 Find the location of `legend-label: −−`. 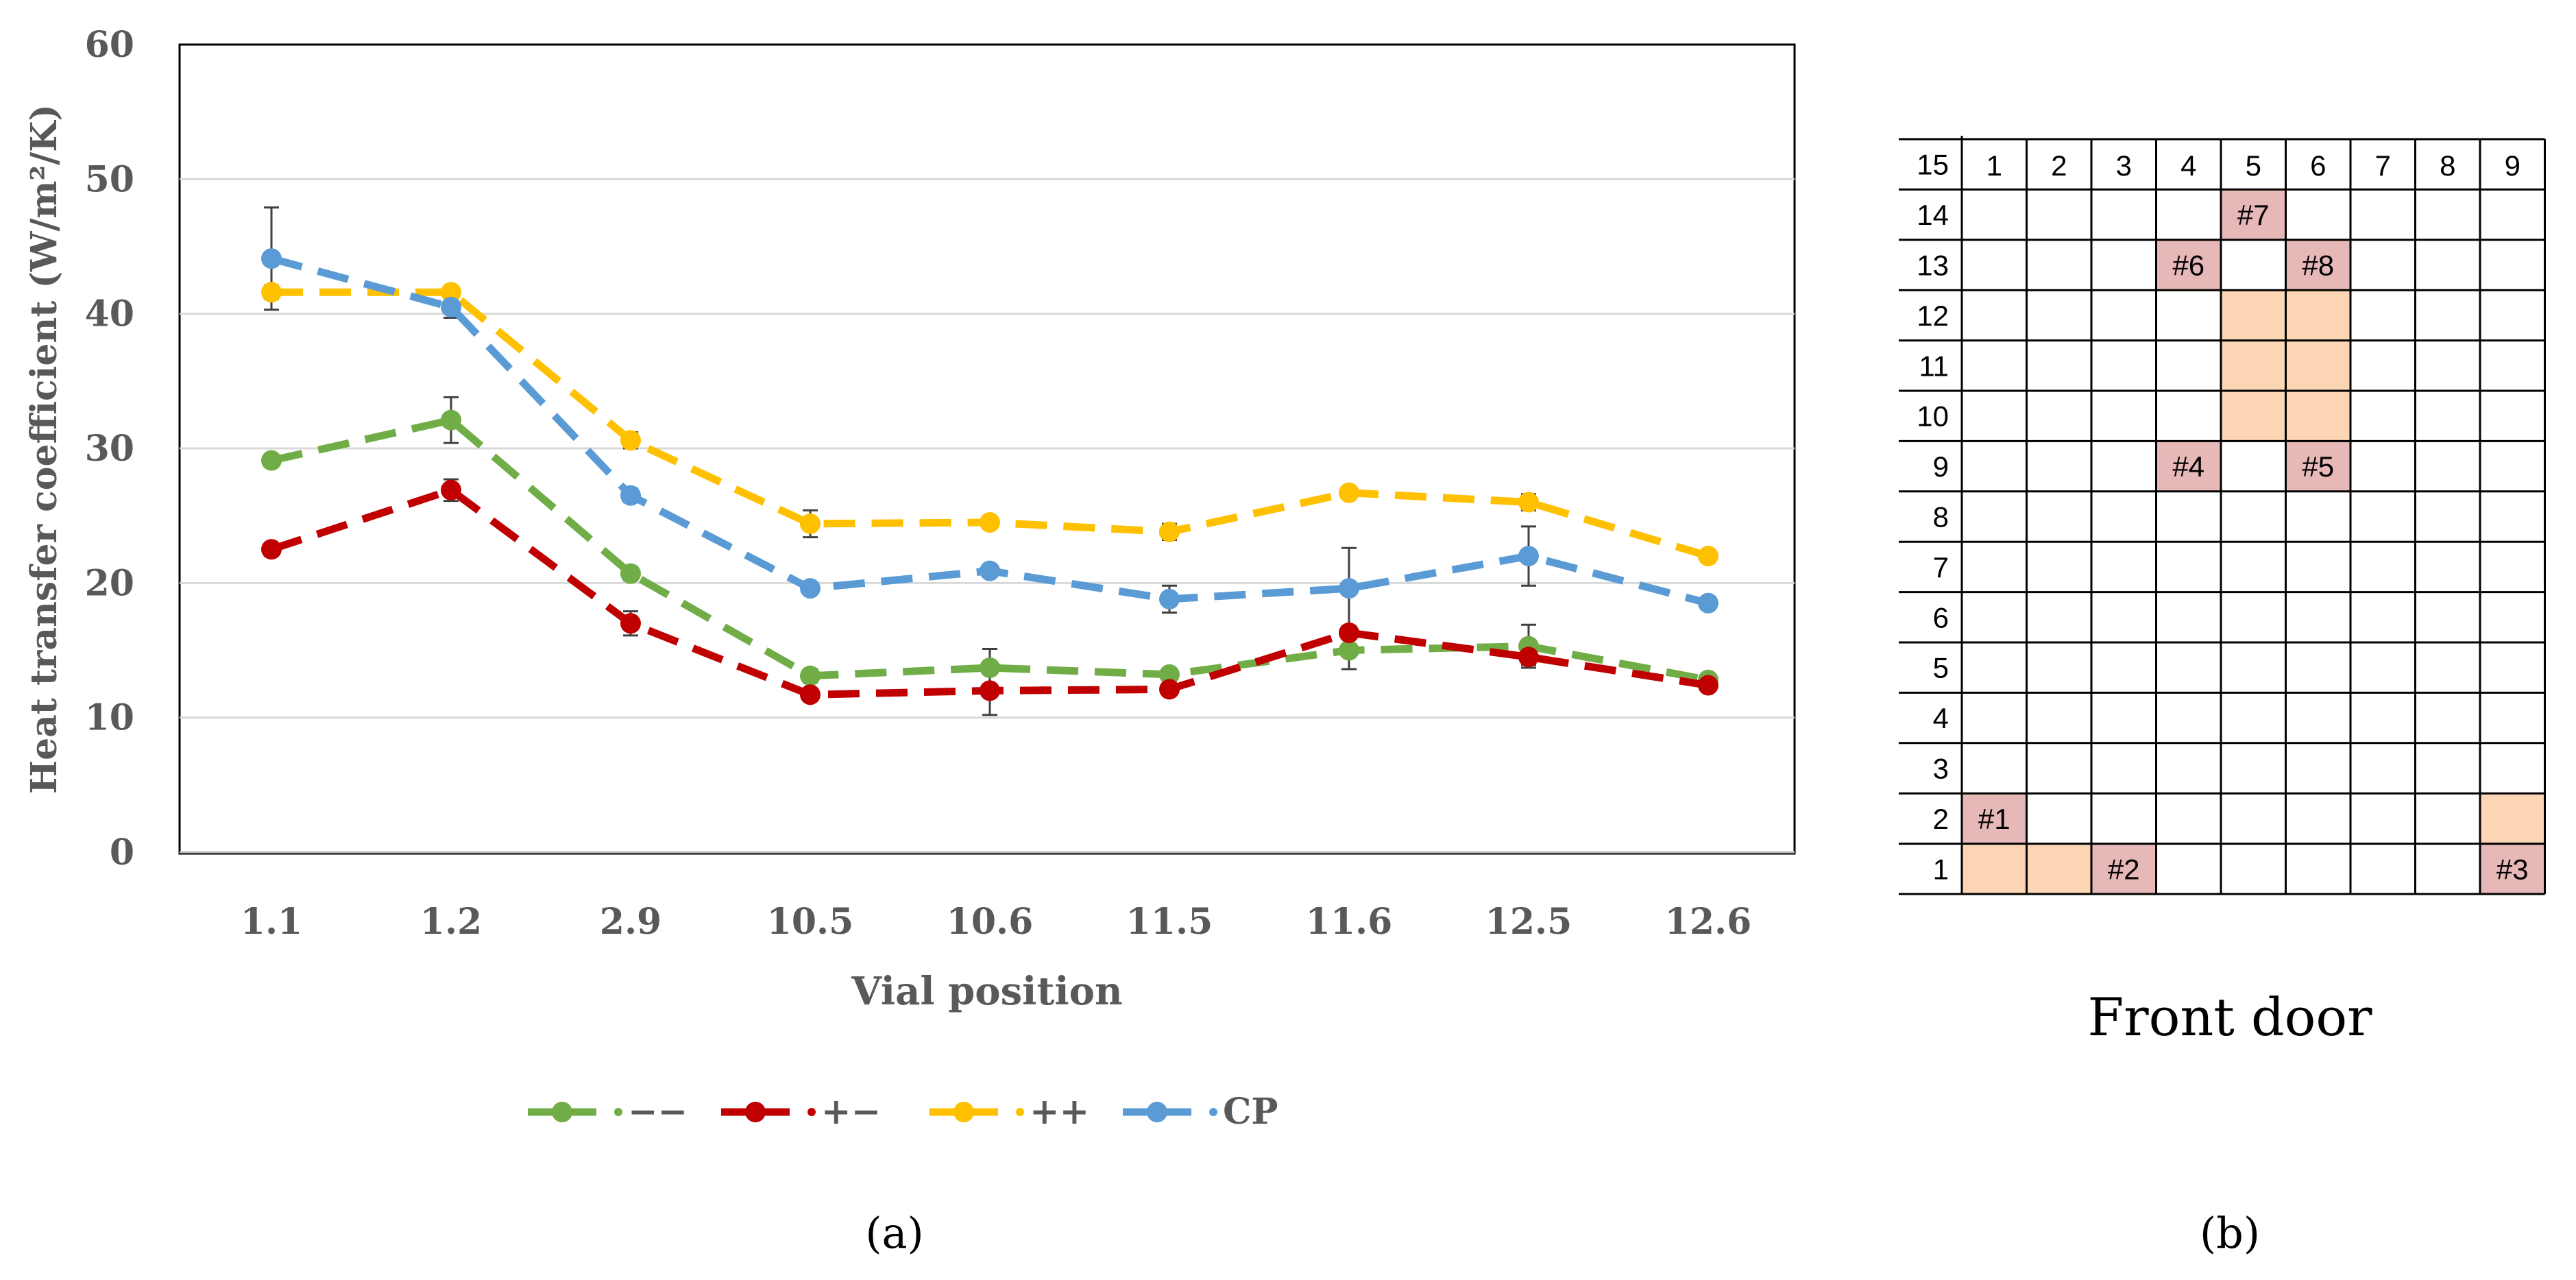

legend-label: −− is located at coordinates (658, 1112).